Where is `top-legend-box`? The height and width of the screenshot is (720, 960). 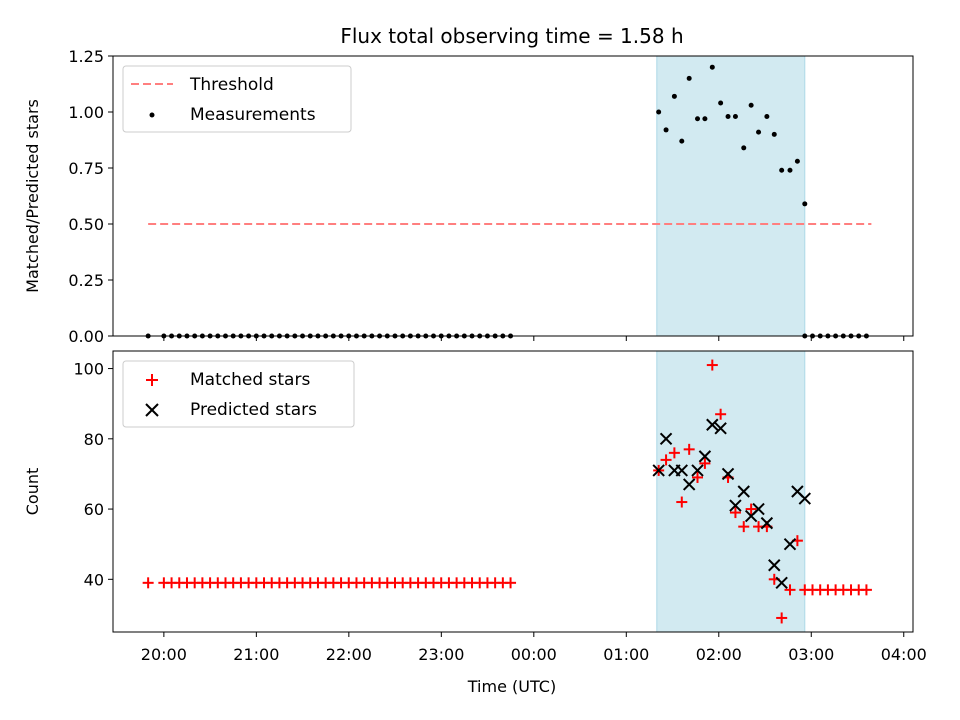
top-legend-box is located at coordinates (237, 99).